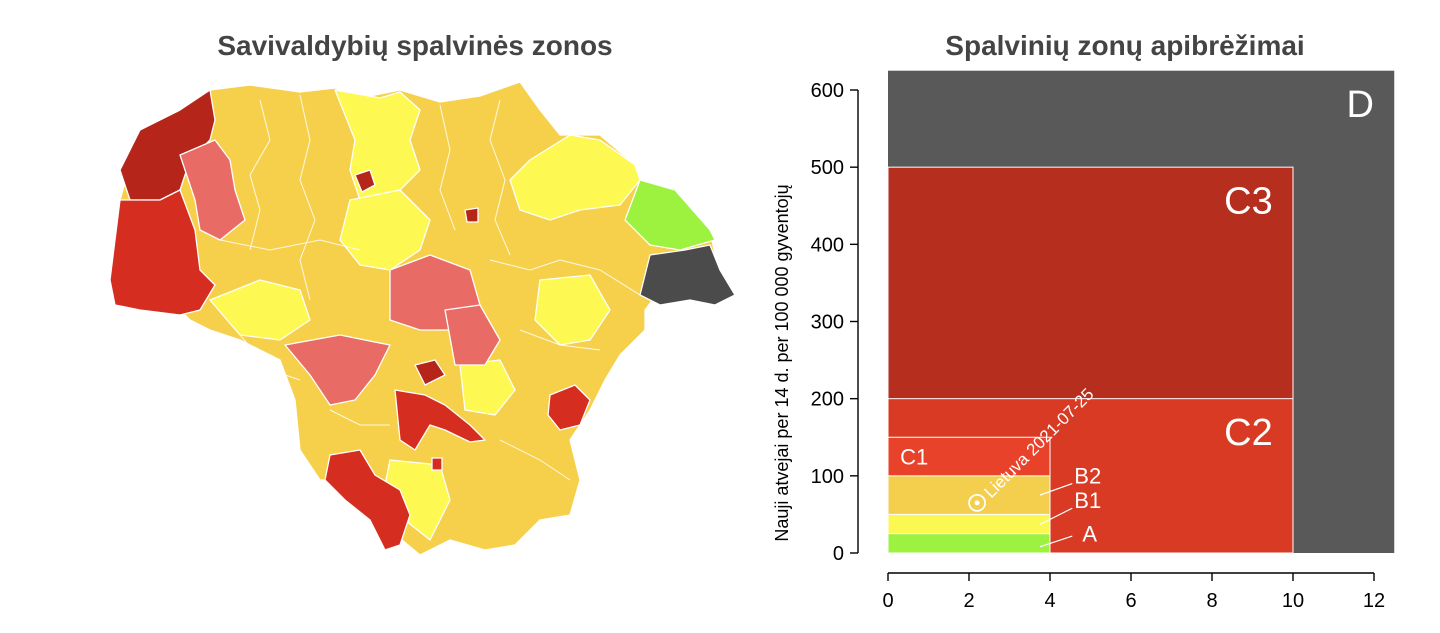 The height and width of the screenshot is (633, 1440). I want to click on lietuva-point, so click(977, 503).